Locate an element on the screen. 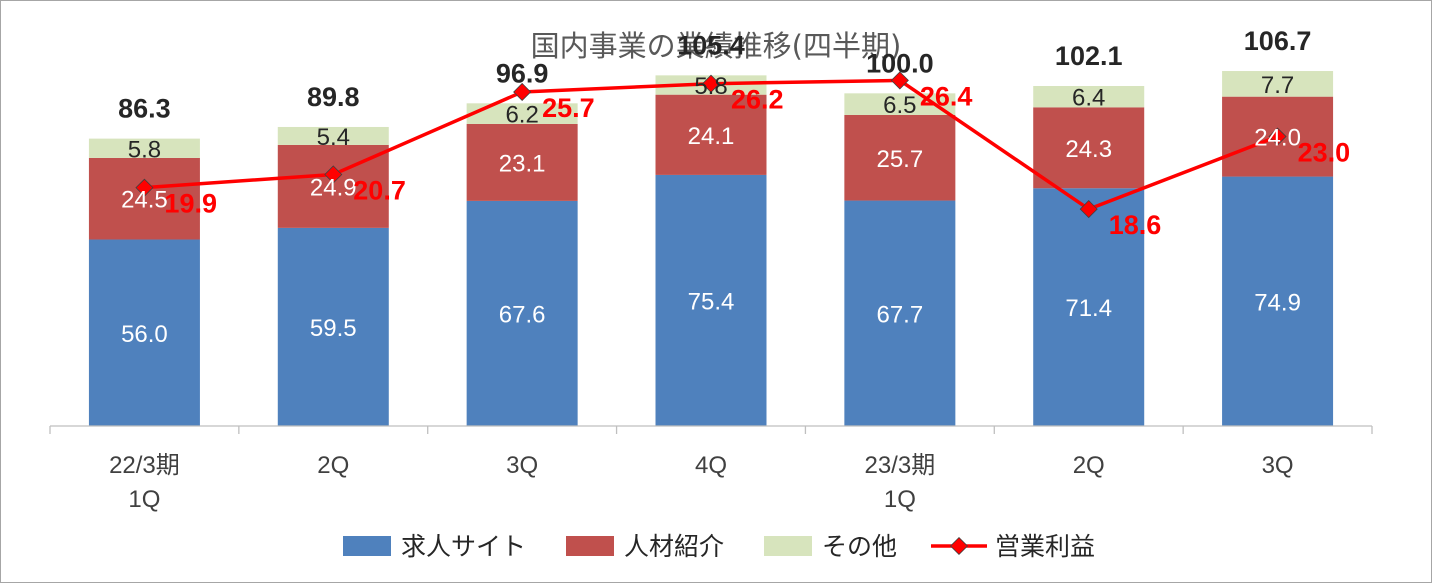 The height and width of the screenshot is (583, 1432). legend-item: その他 is located at coordinates (830, 546).